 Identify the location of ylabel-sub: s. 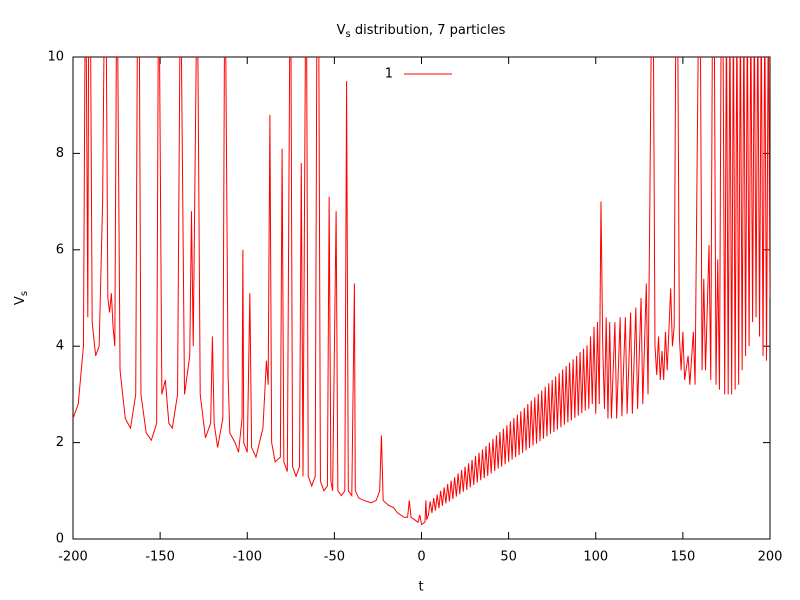
(24, 293).